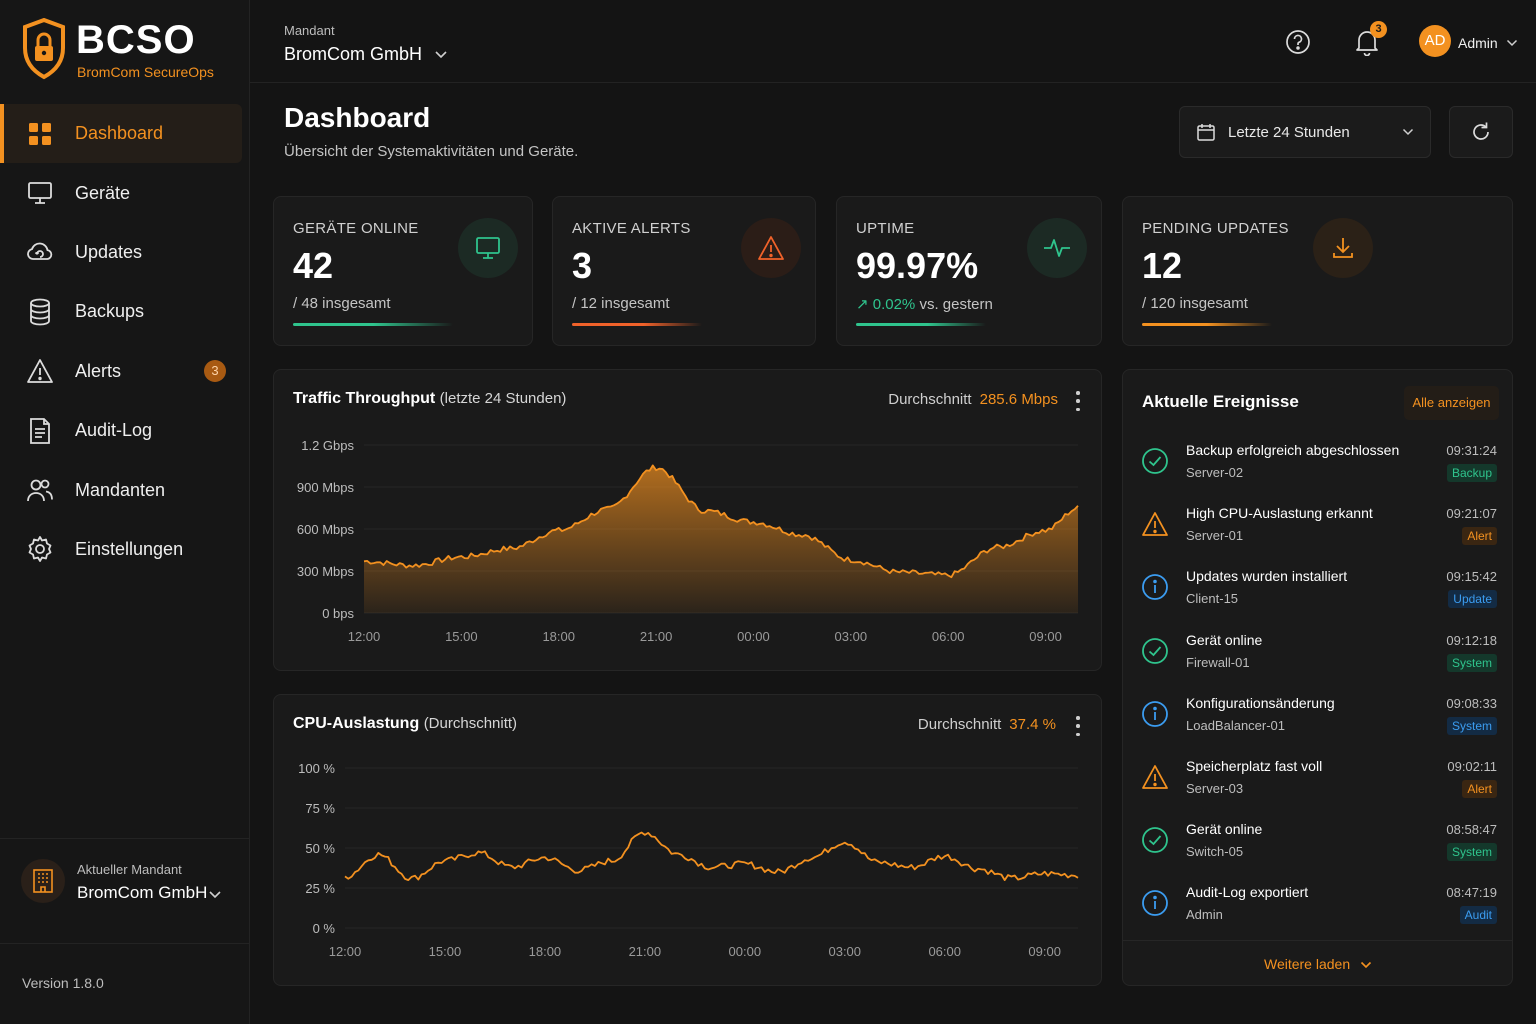  What do you see at coordinates (353, 54) in the screenshot?
I see `mandant-value: BromCom GmbH` at bounding box center [353, 54].